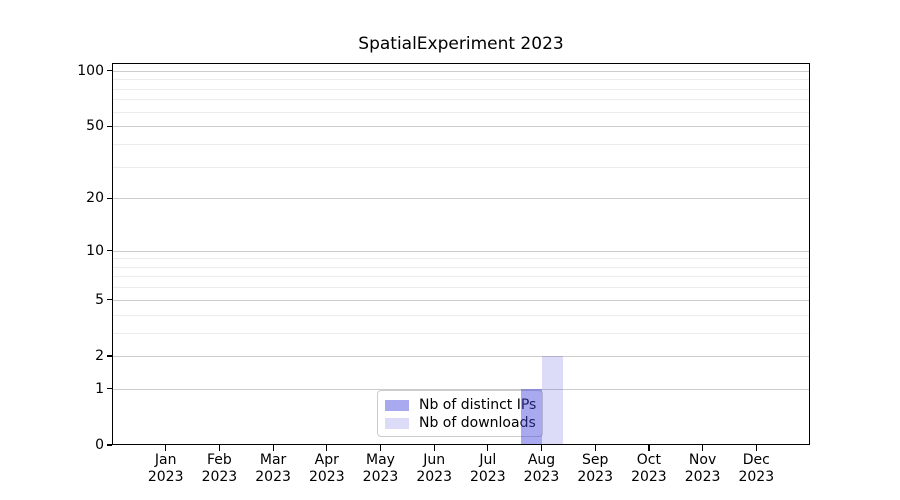 Image resolution: width=900 pixels, height=500 pixels. Describe the element at coordinates (219, 460) in the screenshot. I see `x-tick-label-month: Feb` at that location.